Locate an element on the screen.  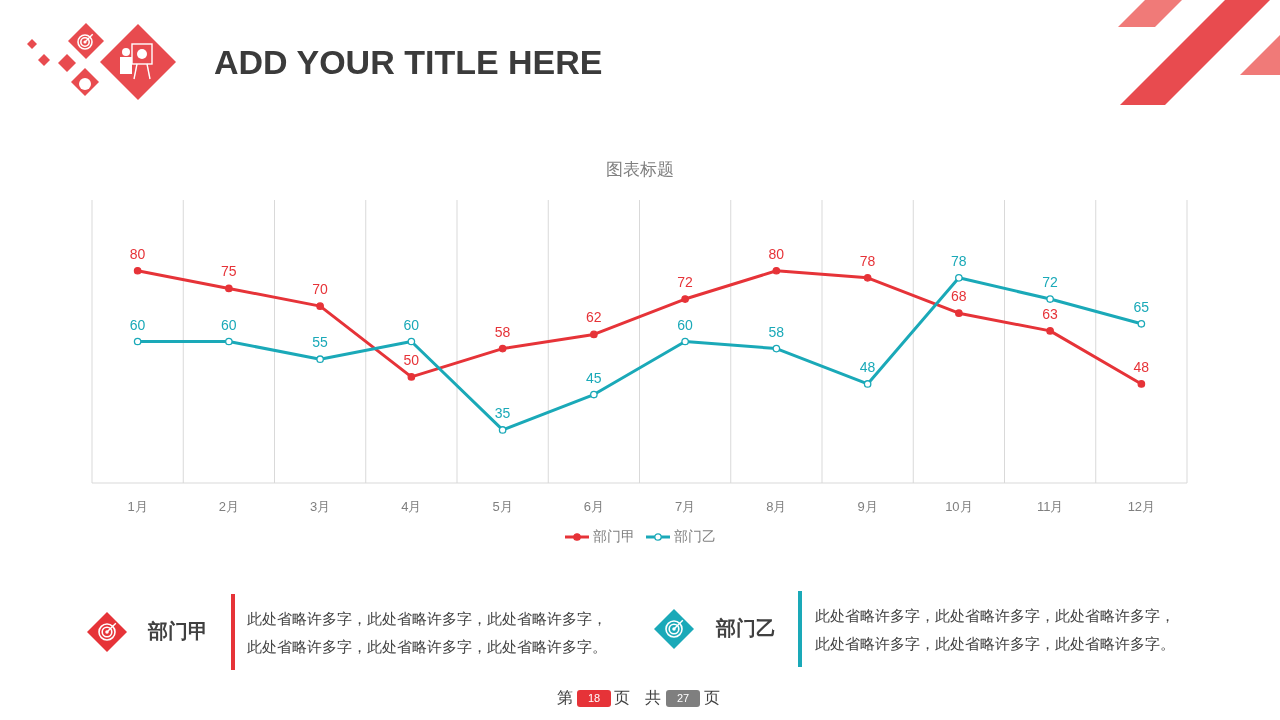
text: 部门甲 is located at coordinates (178, 631).